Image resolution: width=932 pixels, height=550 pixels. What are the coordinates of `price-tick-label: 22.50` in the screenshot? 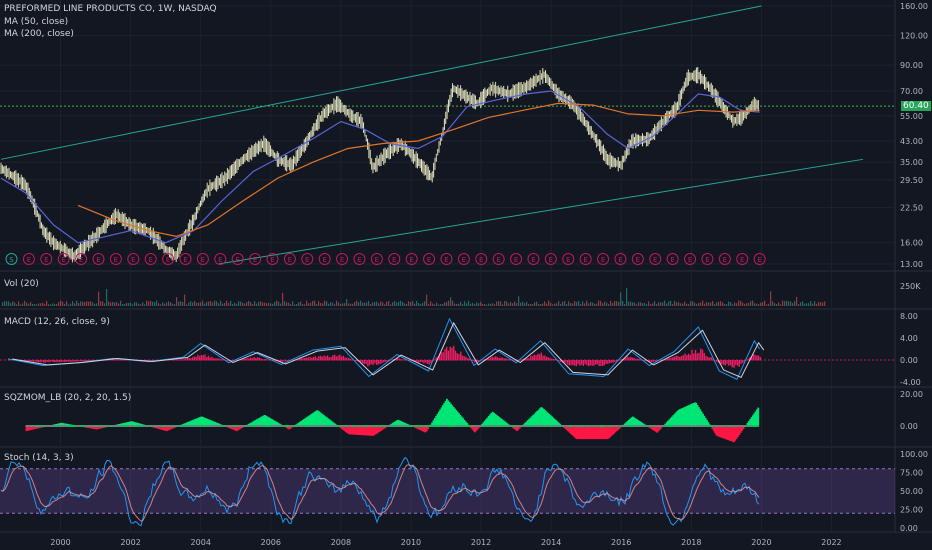 It's located at (911, 208).